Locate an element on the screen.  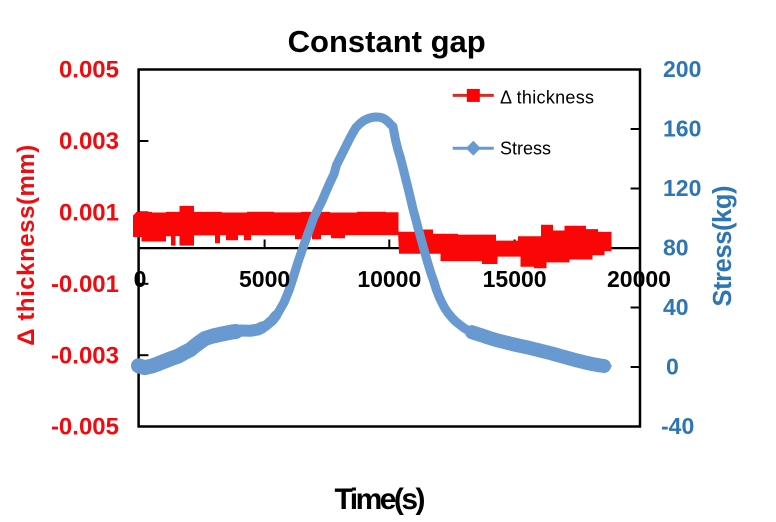
svg-text: Stress is located at coordinates (525, 149).